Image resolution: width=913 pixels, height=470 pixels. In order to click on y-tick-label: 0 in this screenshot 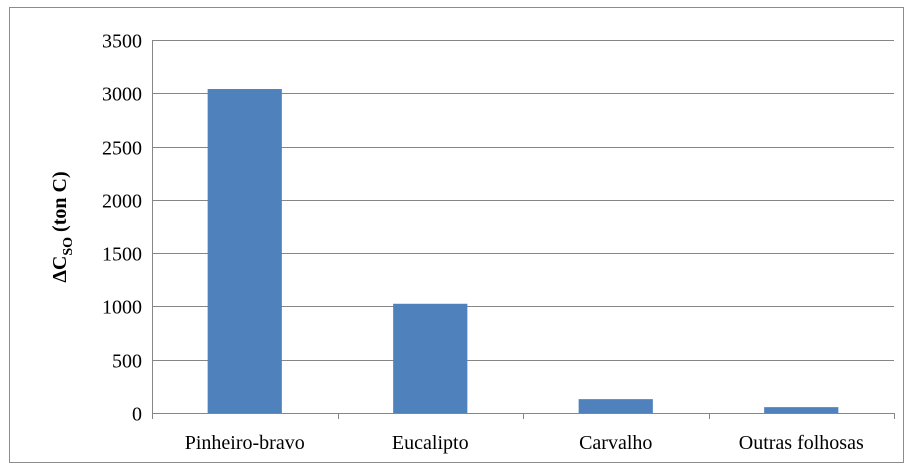, I will do `click(137, 415)`.